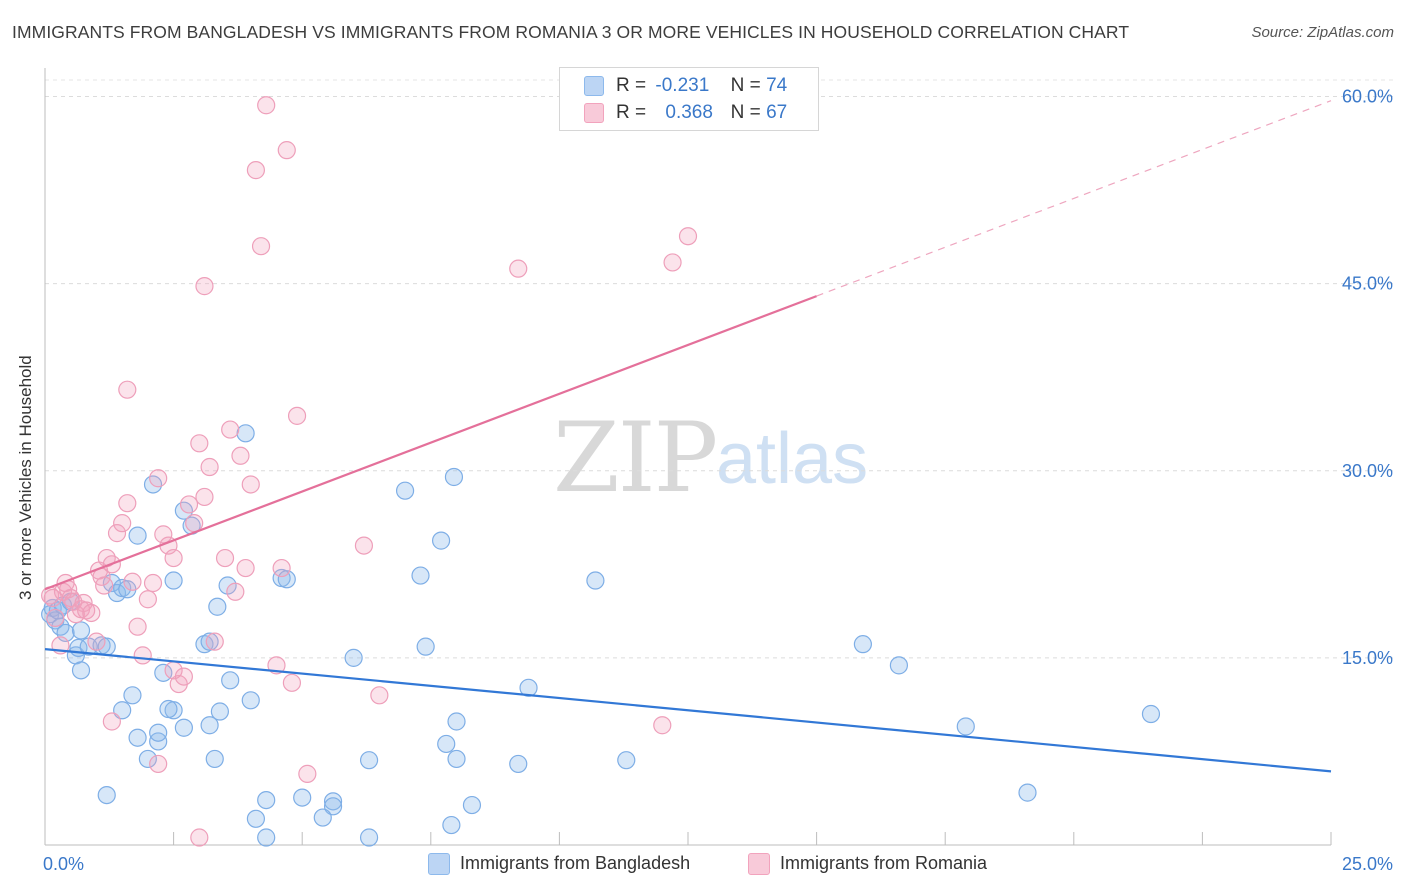 This screenshot has height=892, width=1406. Describe the element at coordinates (1367, 658) in the screenshot. I see `y-tick-label: 15.0%` at that location.